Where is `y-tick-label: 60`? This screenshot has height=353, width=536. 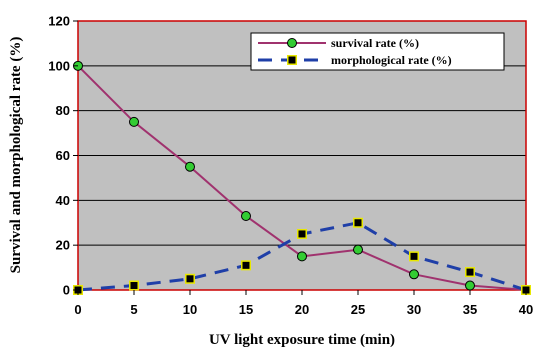
y-tick-label: 60 is located at coordinates (63, 155).